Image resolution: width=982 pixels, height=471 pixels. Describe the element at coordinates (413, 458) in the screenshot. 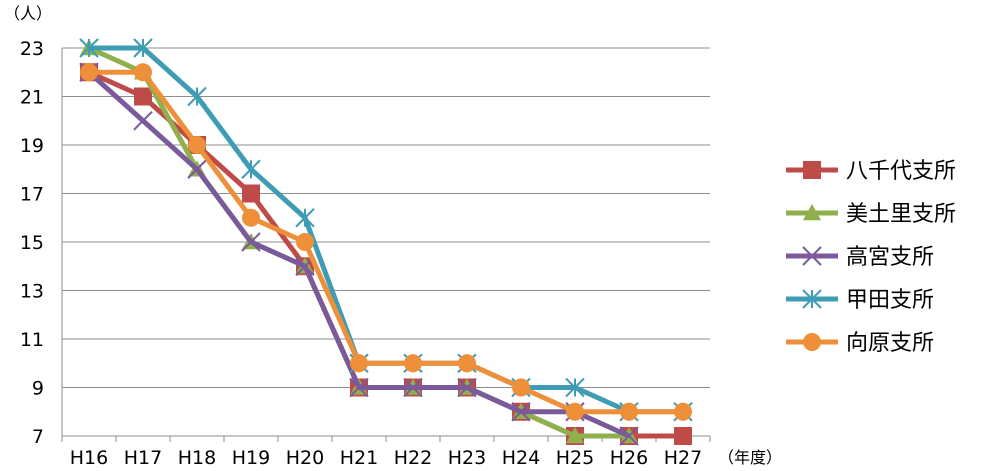

I see `x-tick-label: H22` at that location.